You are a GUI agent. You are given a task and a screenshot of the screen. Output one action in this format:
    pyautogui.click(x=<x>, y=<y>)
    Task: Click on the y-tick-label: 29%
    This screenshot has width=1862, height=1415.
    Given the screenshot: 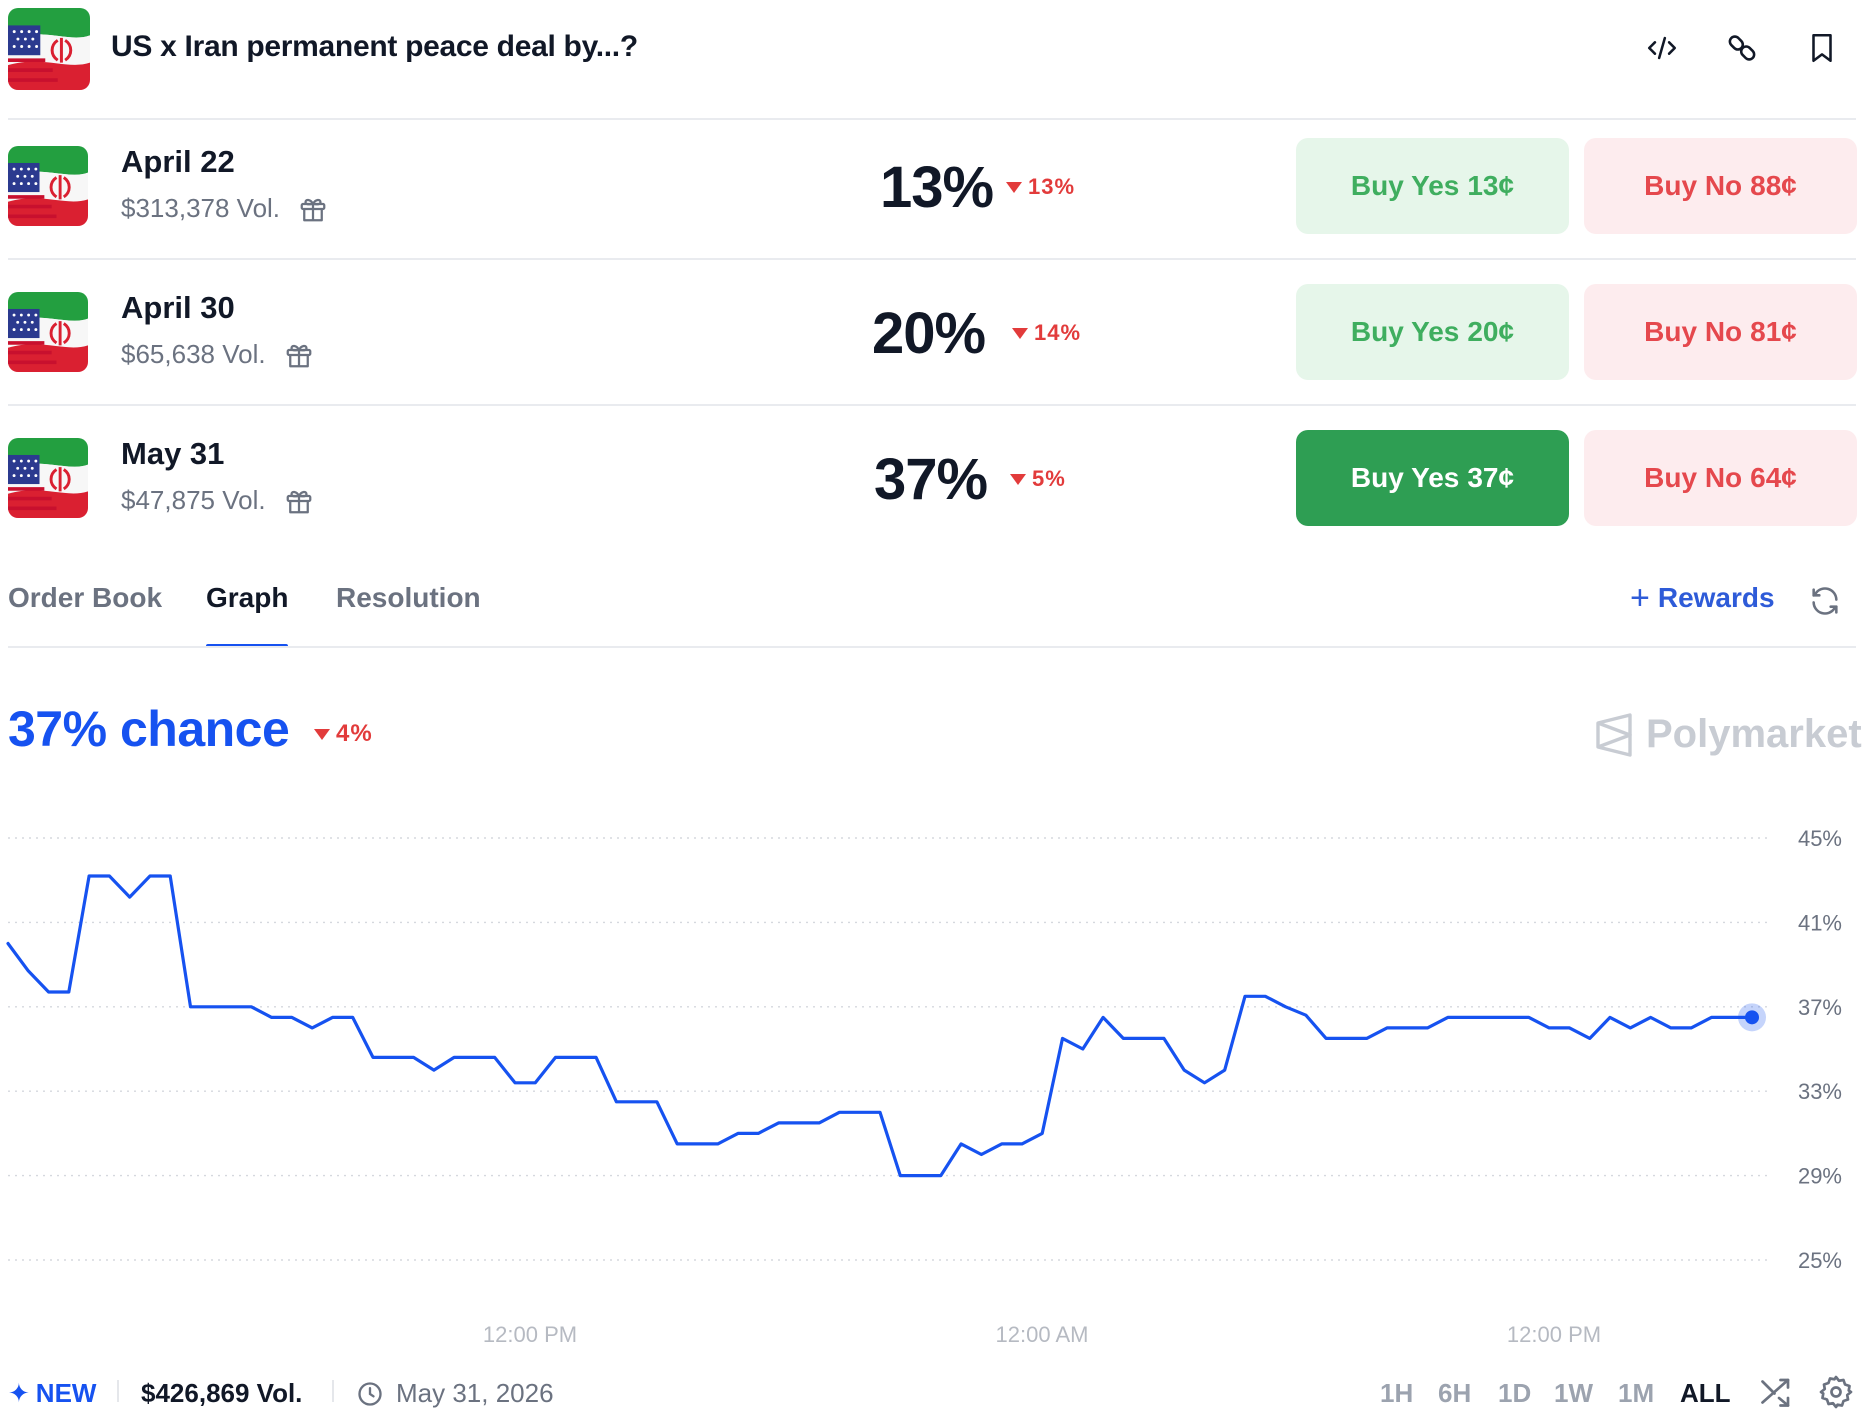 What is the action you would take?
    pyautogui.click(x=1820, y=1176)
    